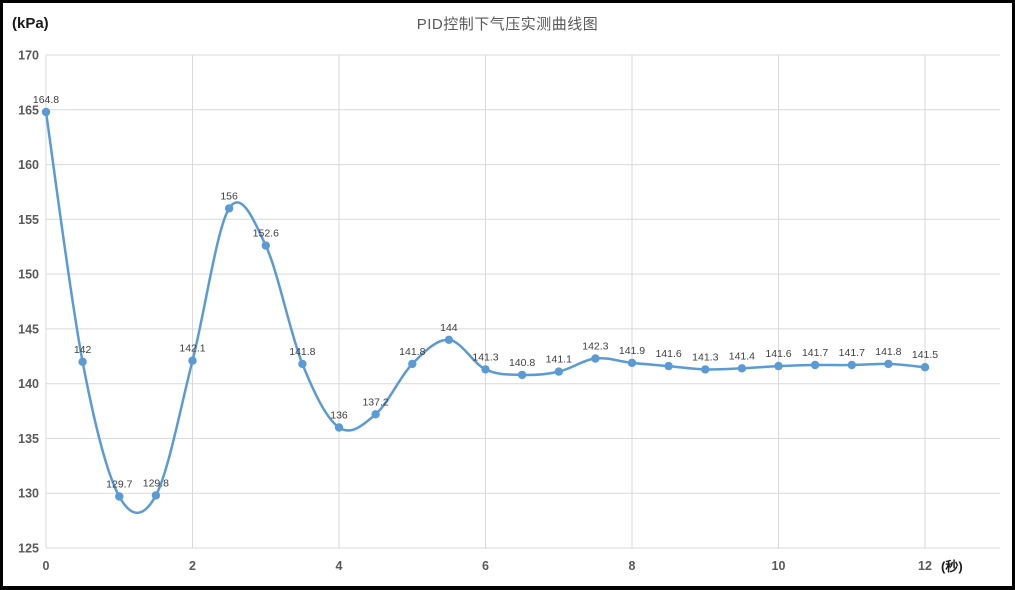 This screenshot has width=1015, height=590. What do you see at coordinates (522, 363) in the screenshot?
I see `data-point-label: 140.8` at bounding box center [522, 363].